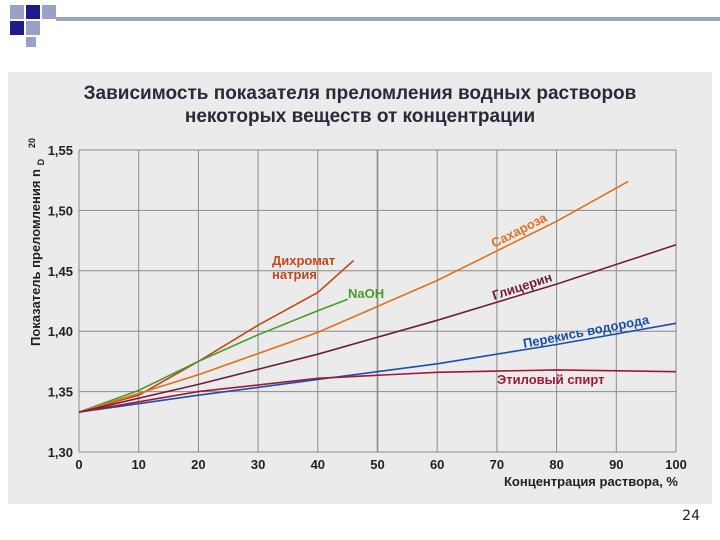 Image resolution: width=720 pixels, height=540 pixels. I want to click on series-label-line: Сахароза, so click(519, 230).